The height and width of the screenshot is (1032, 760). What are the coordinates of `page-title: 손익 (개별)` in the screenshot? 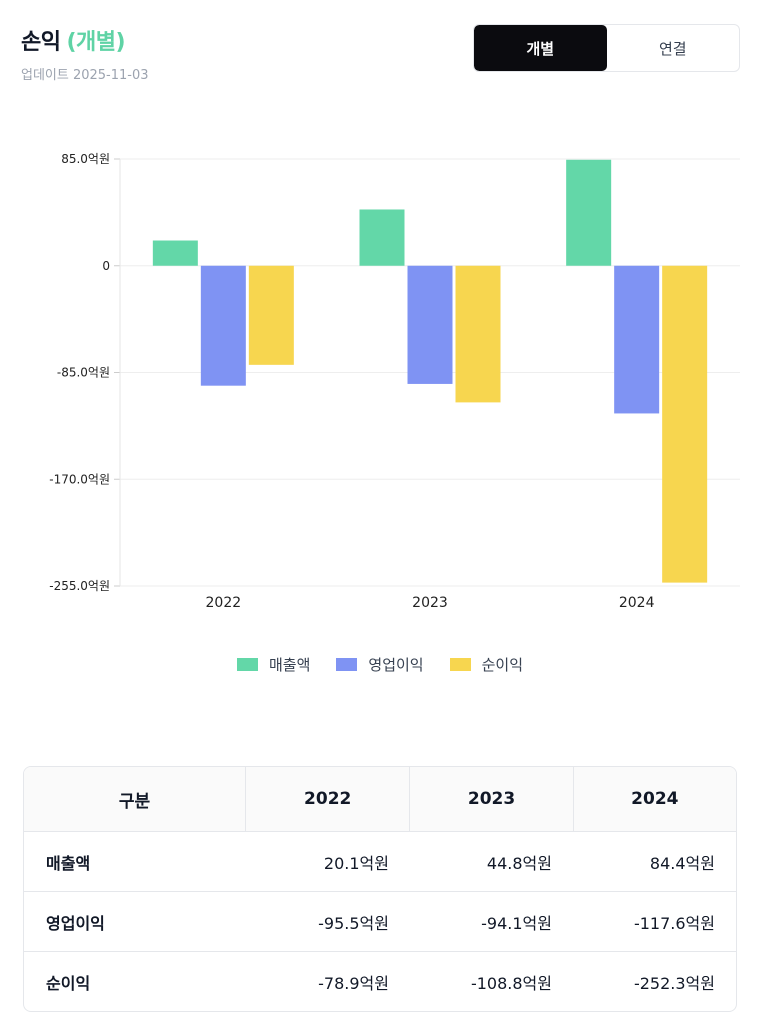 It's located at (85, 40).